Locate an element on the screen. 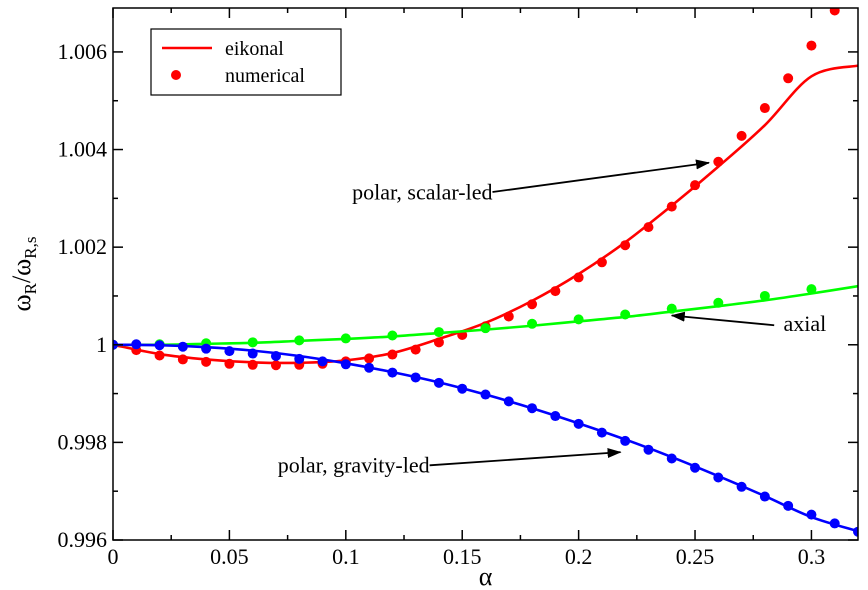 Image resolution: width=868 pixels, height=590 pixels. y-axis-title-part: R,s is located at coordinates (30, 247).